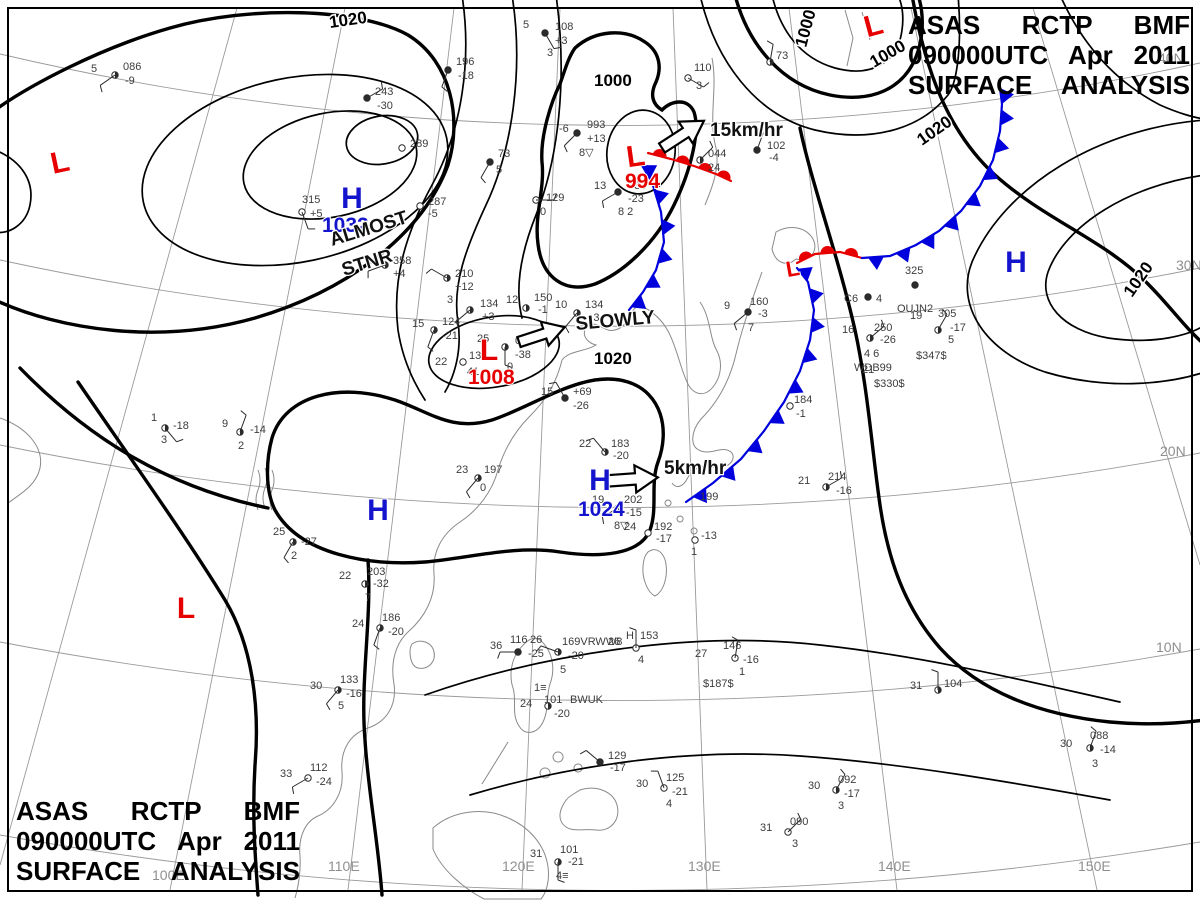  Describe the element at coordinates (620, 199) in the screenshot. I see `station-plot: 033-23 13 8 2` at that location.